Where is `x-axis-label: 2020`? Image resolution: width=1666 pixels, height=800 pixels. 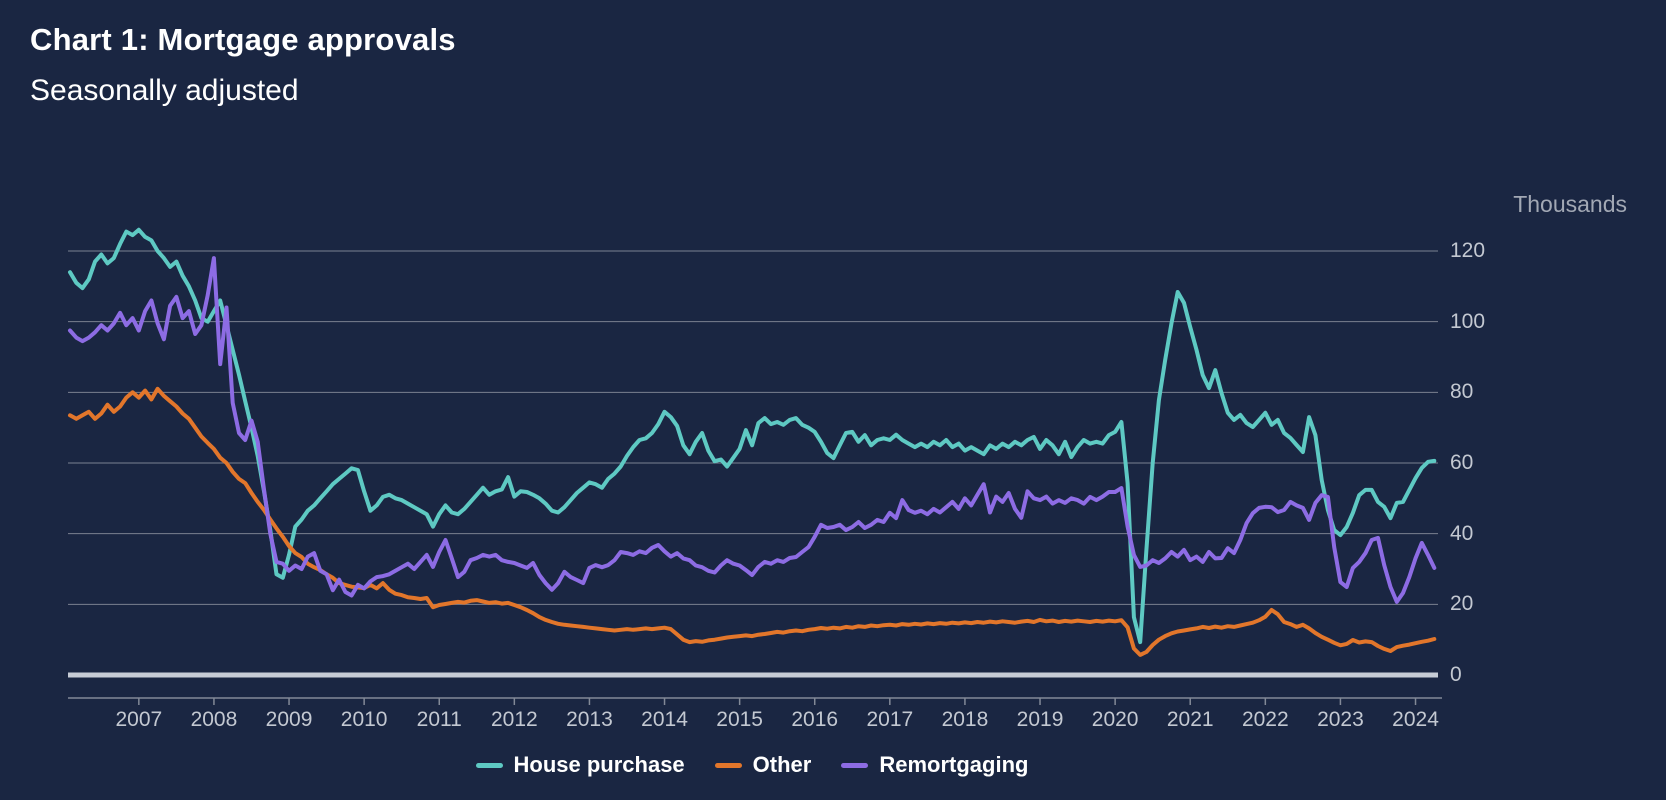
x-axis-label: 2020 is located at coordinates (1115, 719).